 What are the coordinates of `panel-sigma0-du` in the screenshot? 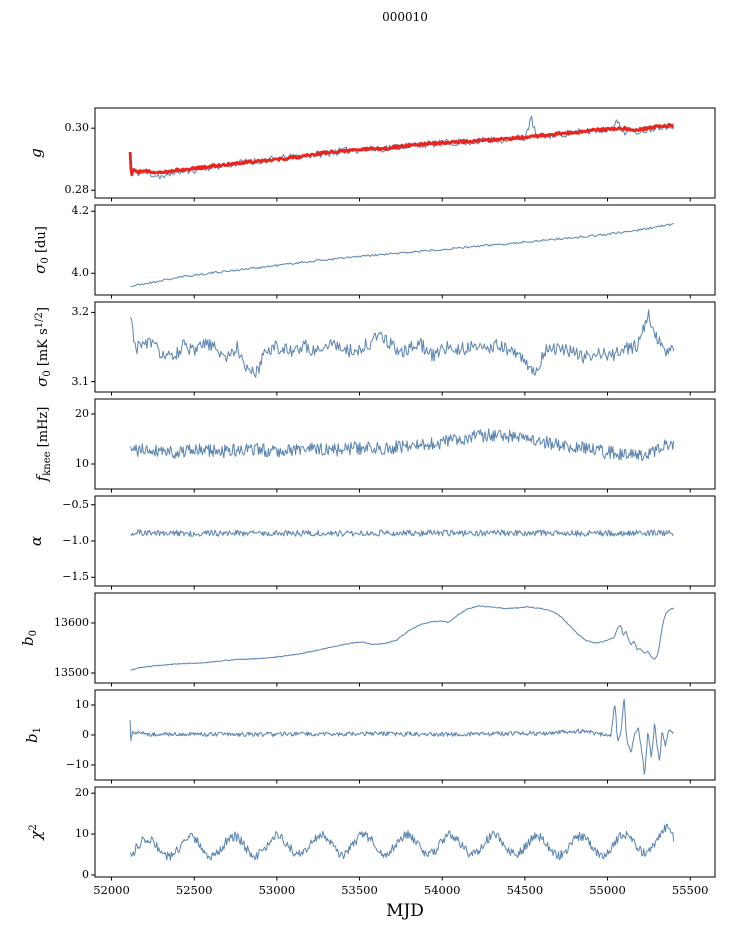 It's located at (403, 251).